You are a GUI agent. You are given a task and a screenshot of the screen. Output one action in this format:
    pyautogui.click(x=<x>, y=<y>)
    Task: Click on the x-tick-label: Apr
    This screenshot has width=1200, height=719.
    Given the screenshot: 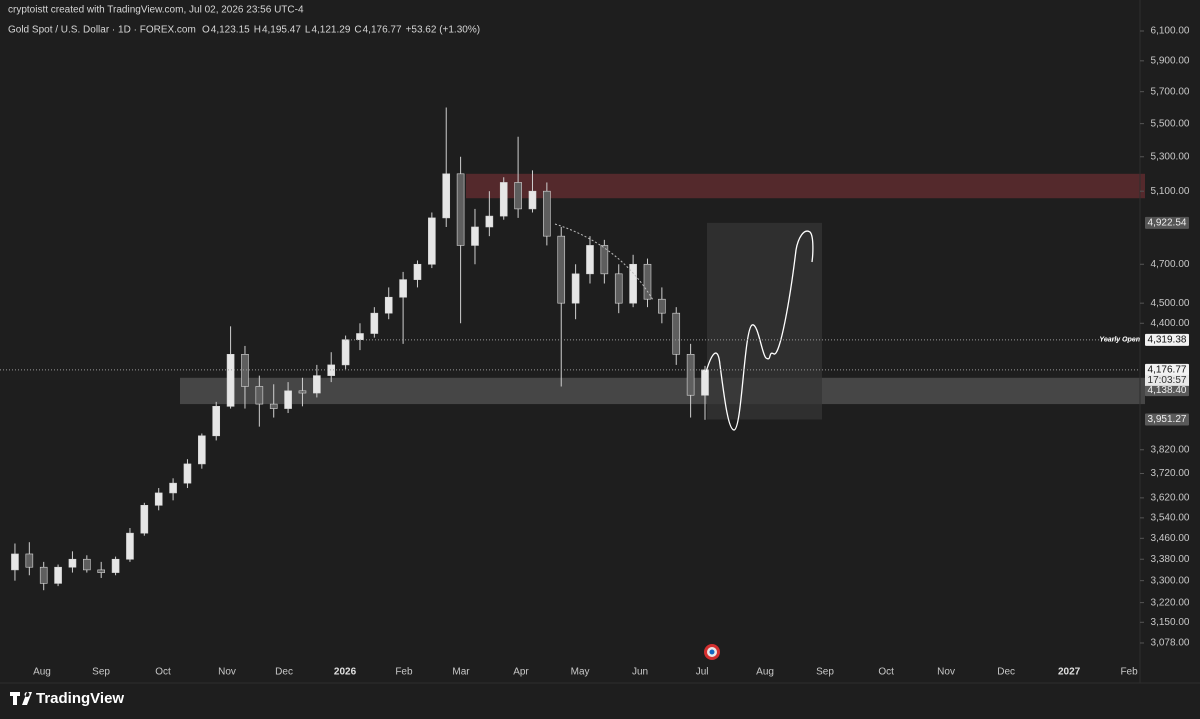 What is the action you would take?
    pyautogui.click(x=521, y=672)
    